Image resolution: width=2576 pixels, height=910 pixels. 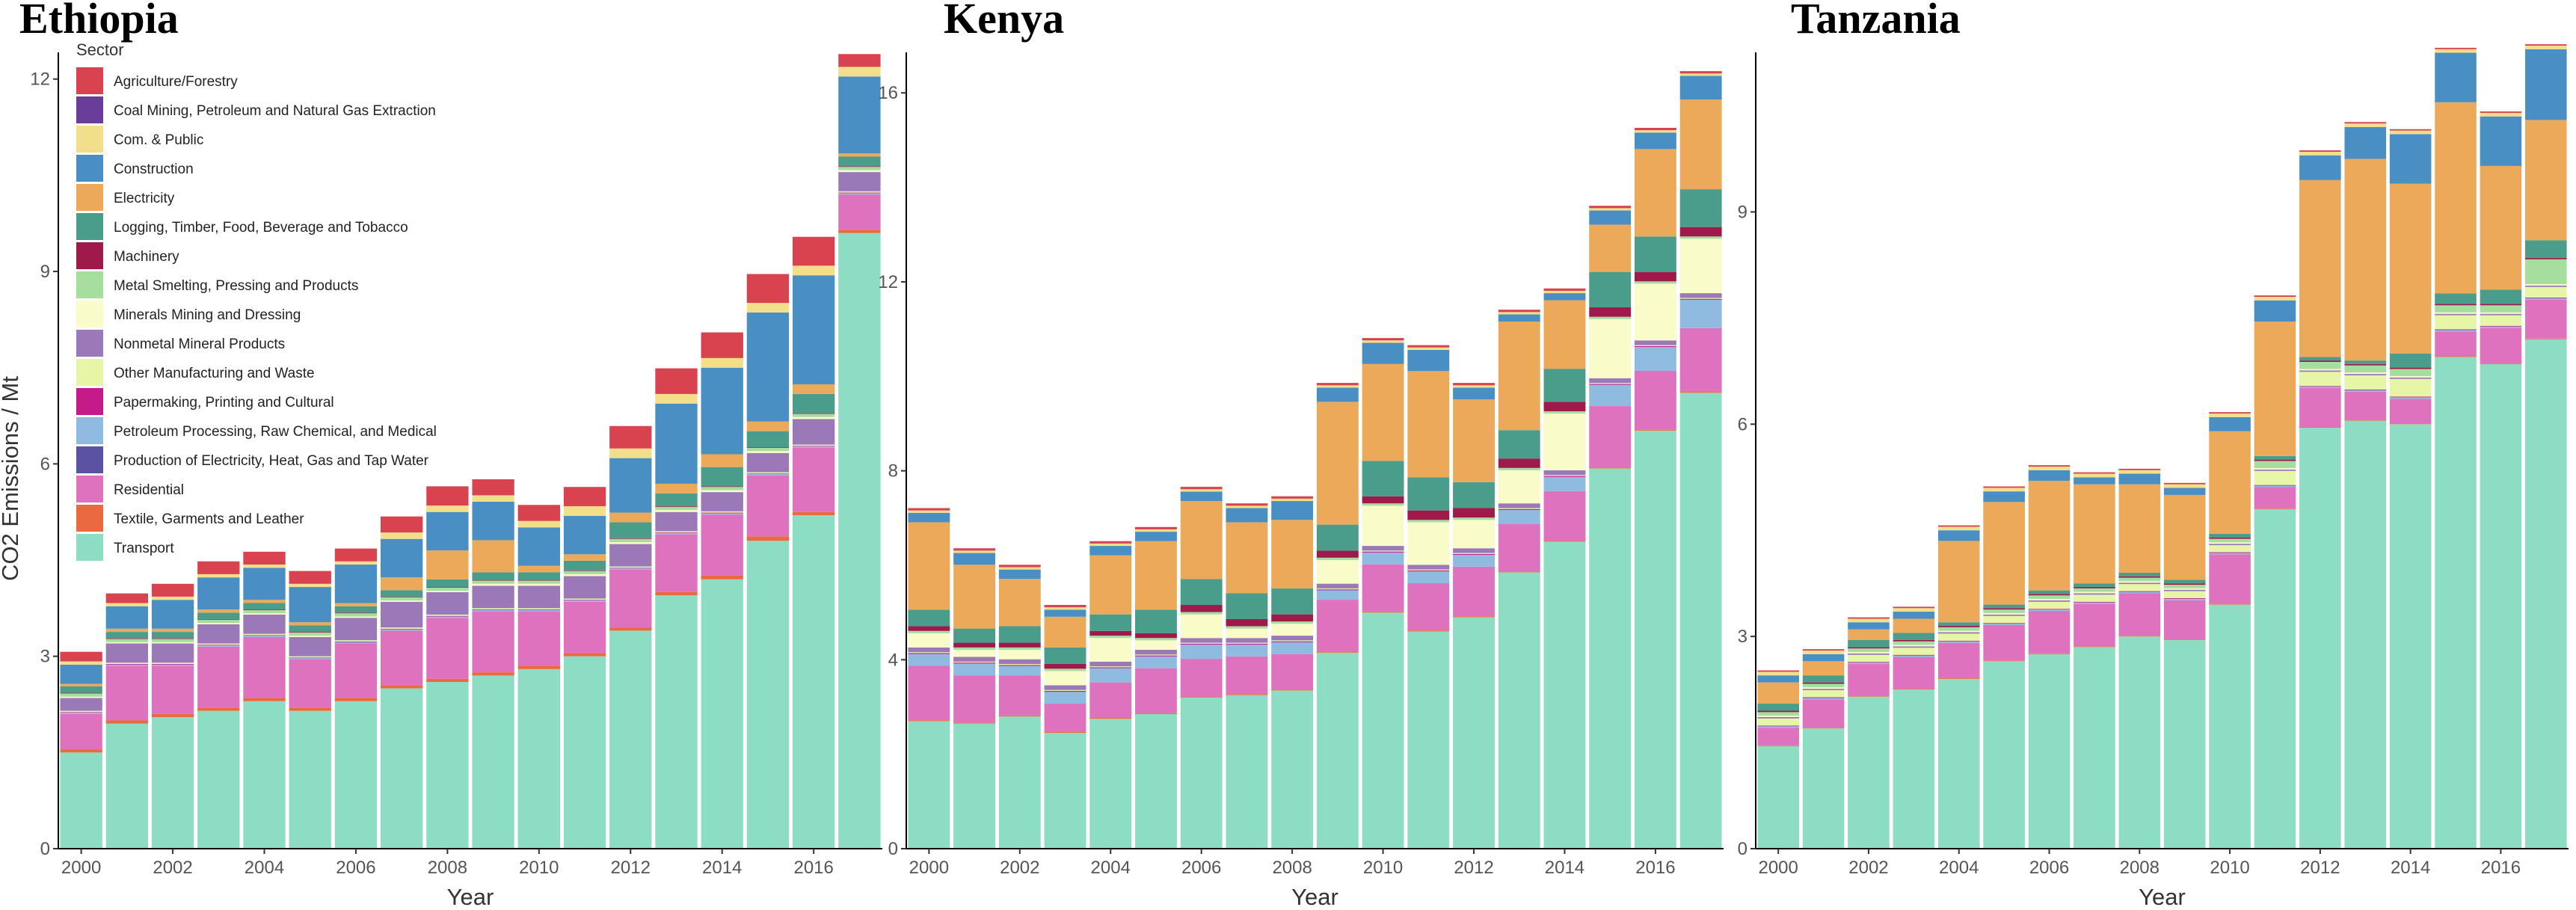 I want to click on y-tick-label: 0, so click(x=45, y=849).